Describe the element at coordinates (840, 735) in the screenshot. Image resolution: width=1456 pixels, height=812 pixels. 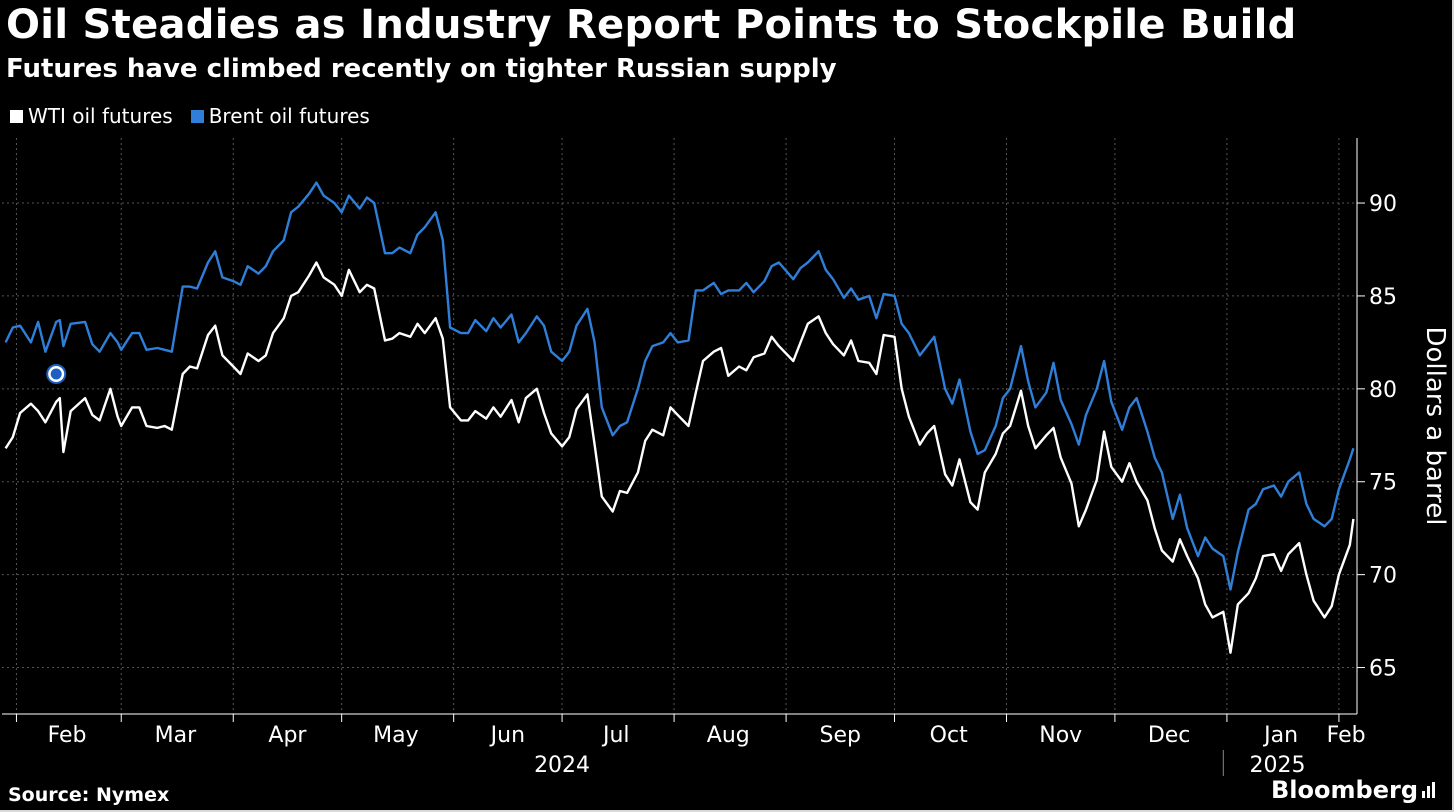
I see `x-tick-label: Sep` at that location.